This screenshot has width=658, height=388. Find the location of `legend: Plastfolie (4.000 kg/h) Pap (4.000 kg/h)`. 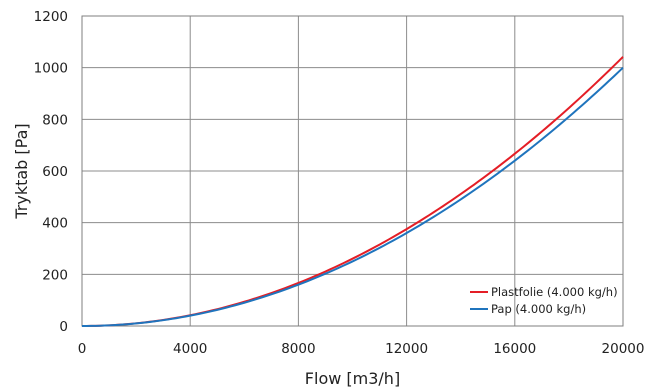

legend: Plastfolie (4.000 kg/h) Pap (4.000 kg/h) is located at coordinates (544, 300).